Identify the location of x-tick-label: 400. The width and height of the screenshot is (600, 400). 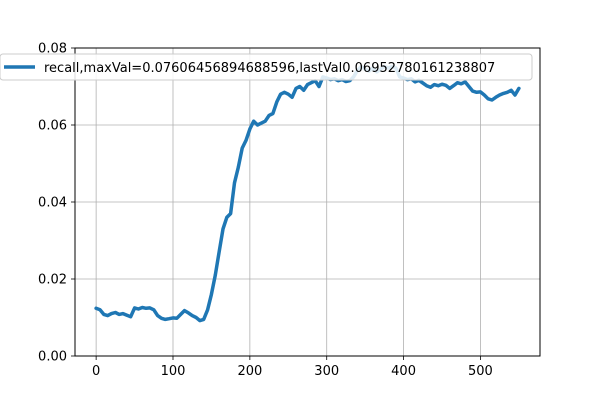
(403, 371).